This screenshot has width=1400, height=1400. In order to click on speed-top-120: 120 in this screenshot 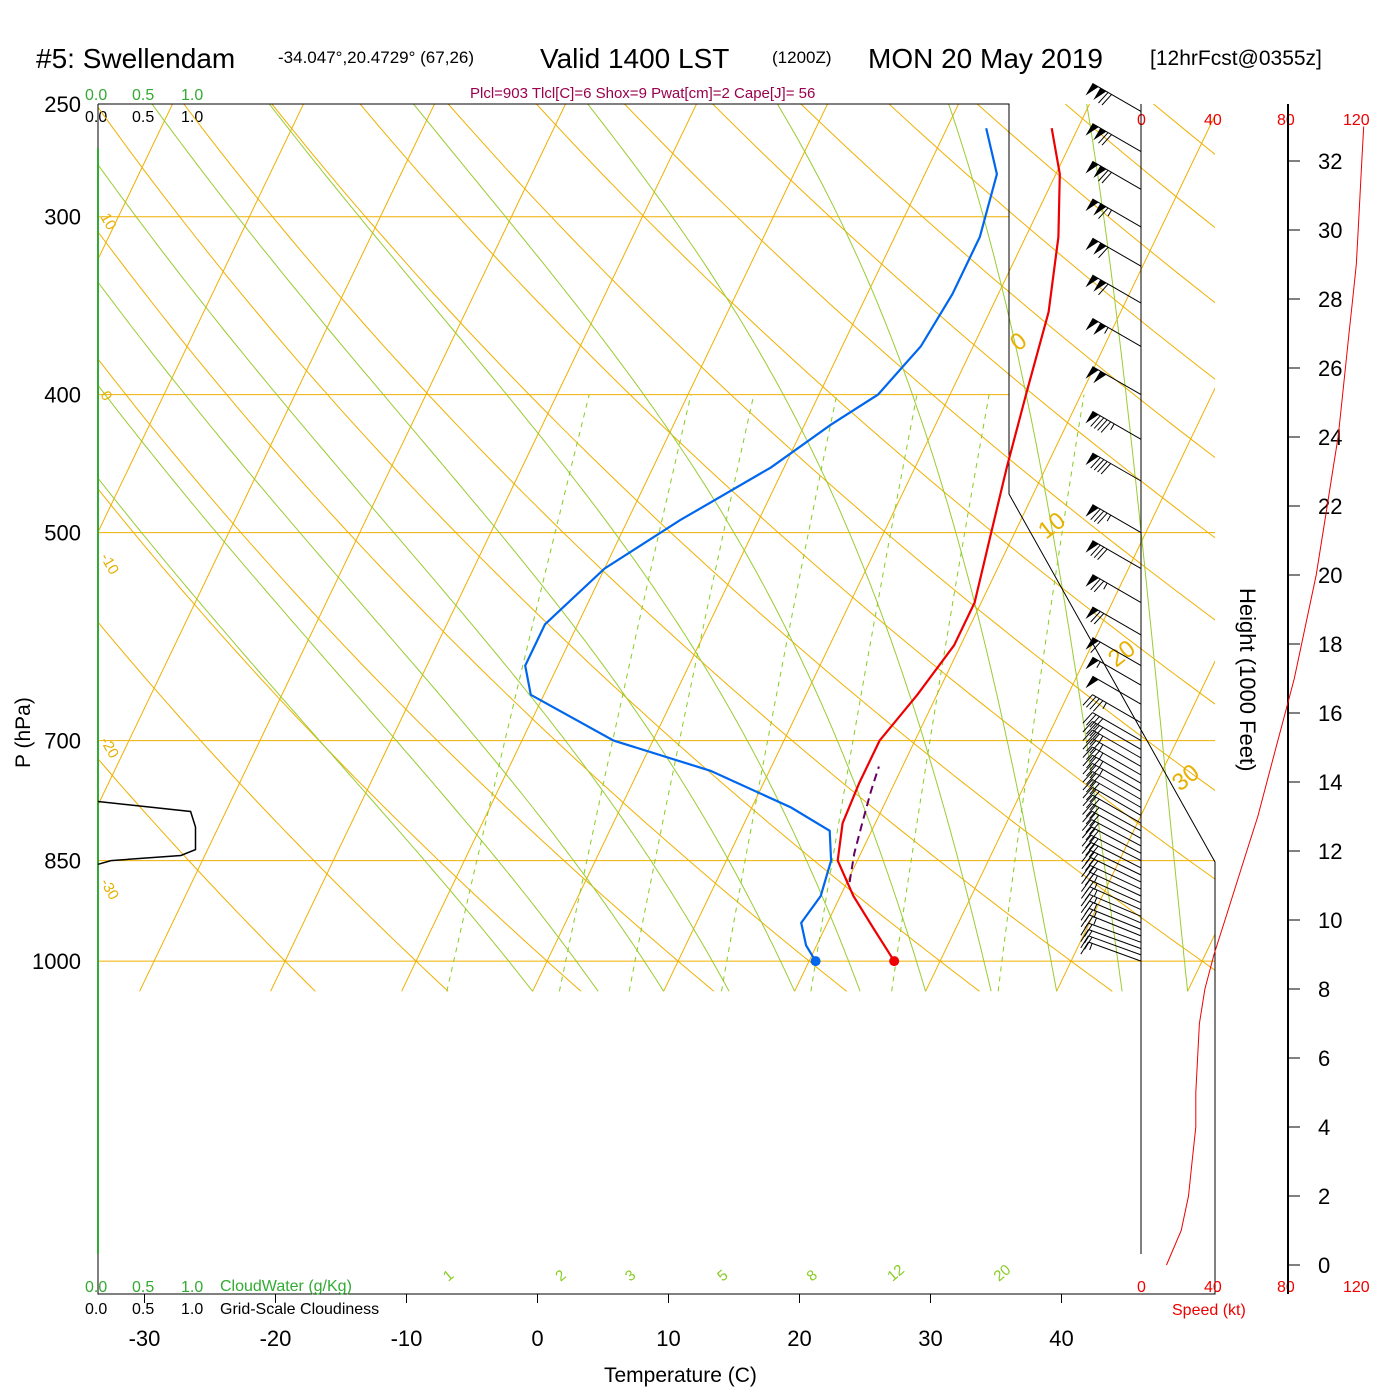, I will do `click(1356, 120)`.